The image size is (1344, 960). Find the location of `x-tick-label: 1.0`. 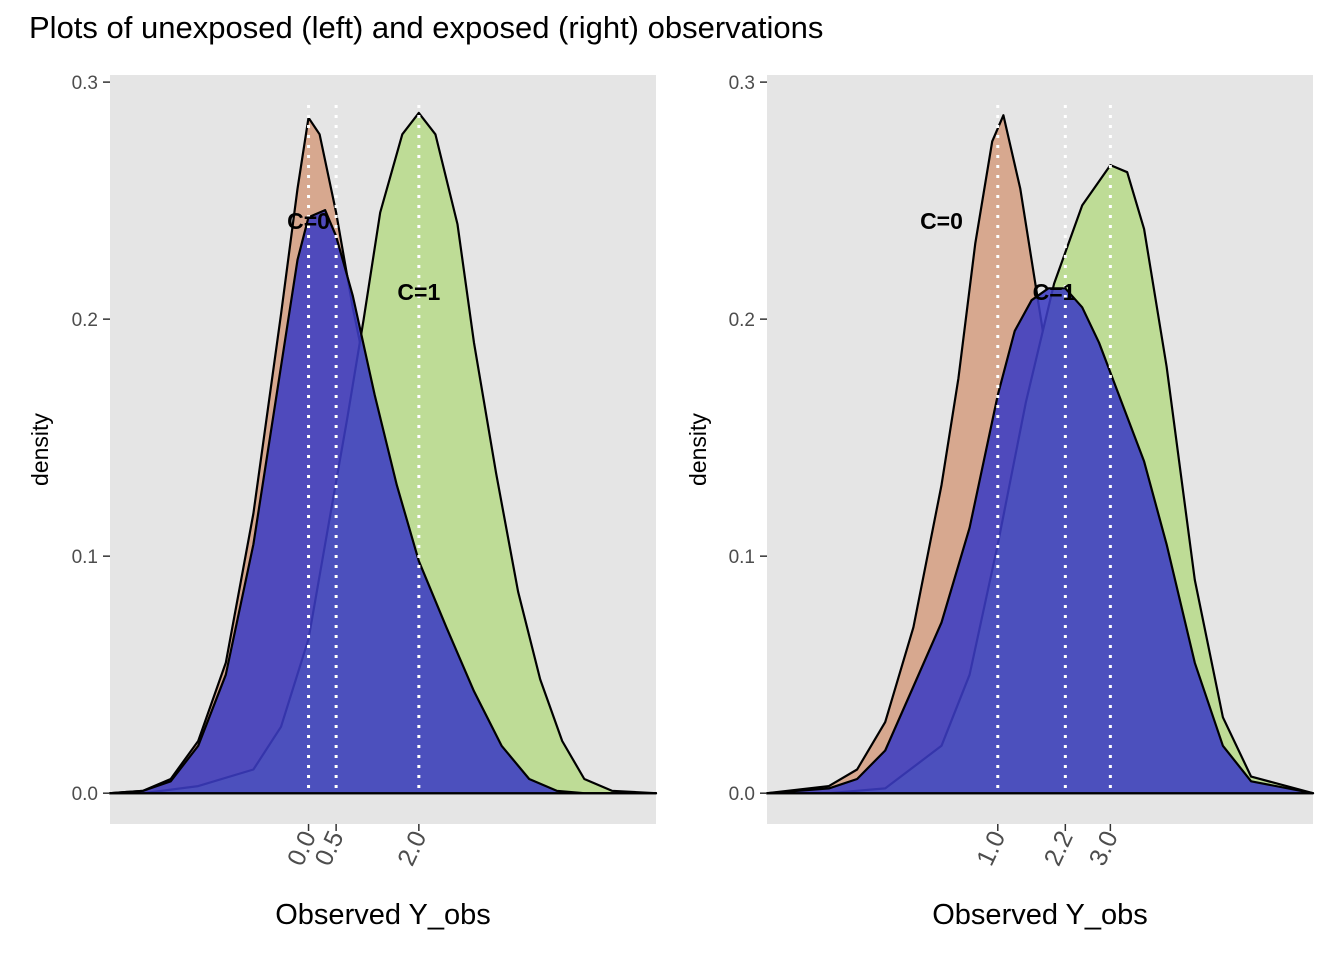

x-tick-label: 1.0 is located at coordinates (991, 848).